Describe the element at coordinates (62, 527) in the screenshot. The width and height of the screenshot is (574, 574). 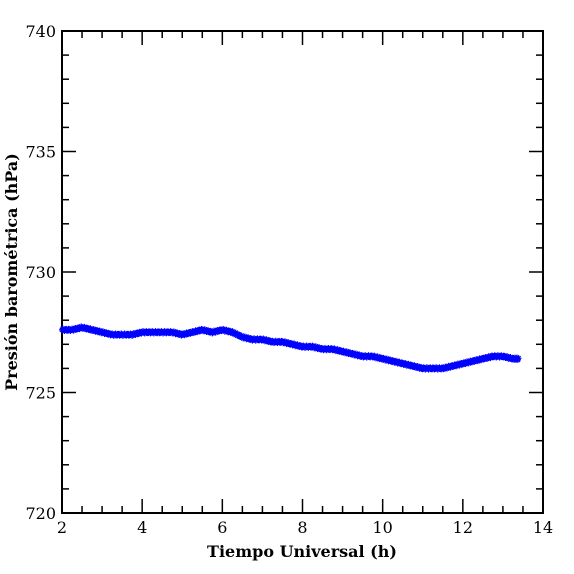
I see `x-tick-label: 2` at that location.